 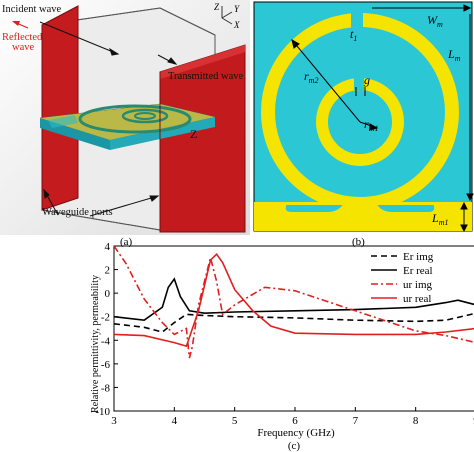 What do you see at coordinates (418, 271) in the screenshot?
I see `legend-label-er-real: Er real` at bounding box center [418, 271].